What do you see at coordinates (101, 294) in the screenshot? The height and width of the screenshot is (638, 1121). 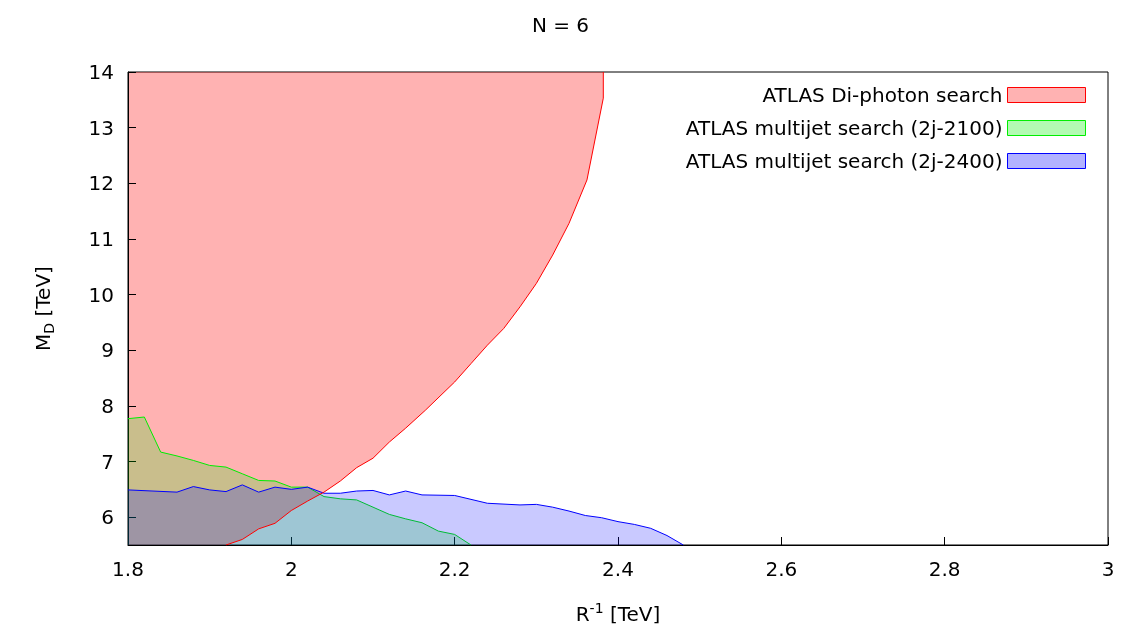 I see `y-tick-label: 10` at bounding box center [101, 294].